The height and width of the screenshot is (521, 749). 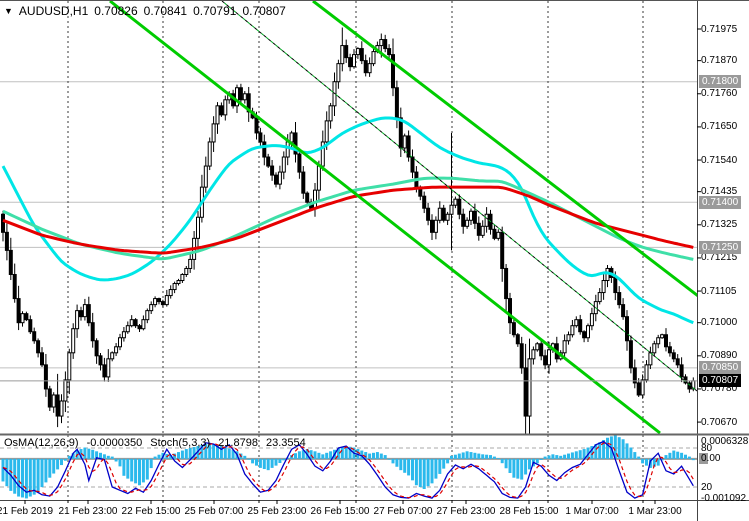 I want to click on stoch-d-line, so click(x=348, y=470).